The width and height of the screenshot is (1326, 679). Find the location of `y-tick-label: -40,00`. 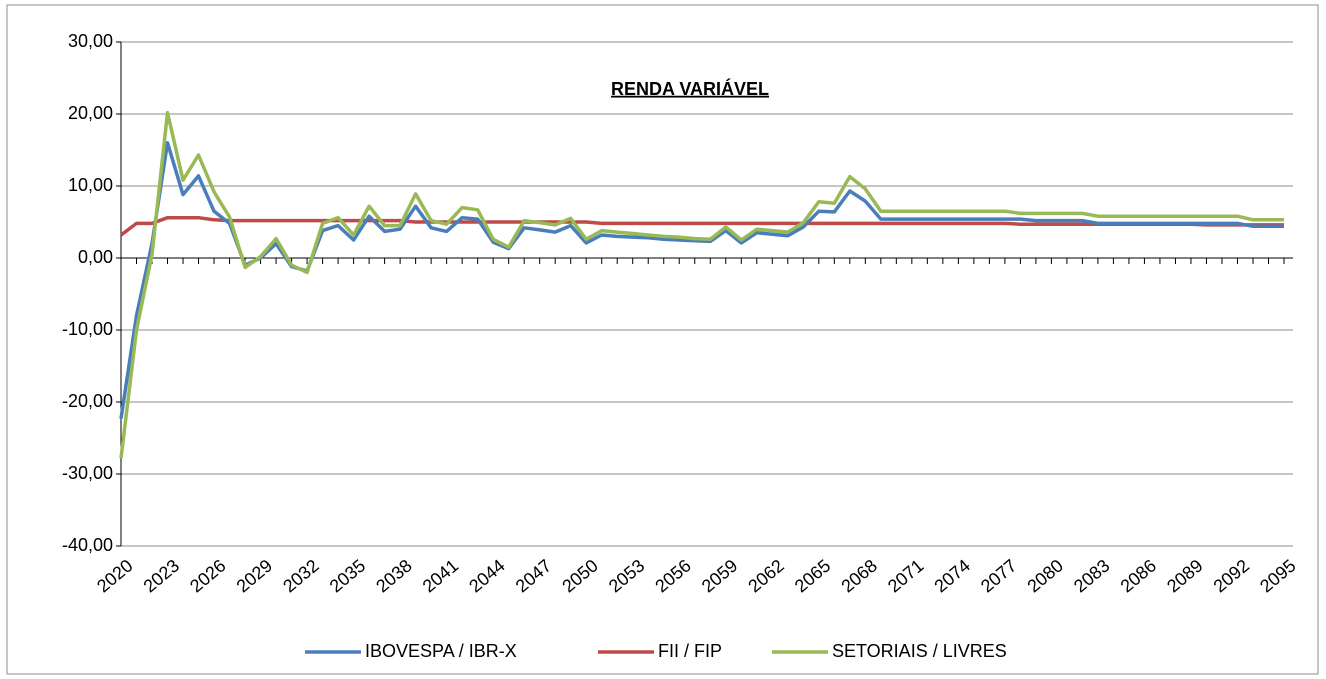

y-tick-label: -40,00 is located at coordinates (87, 545).